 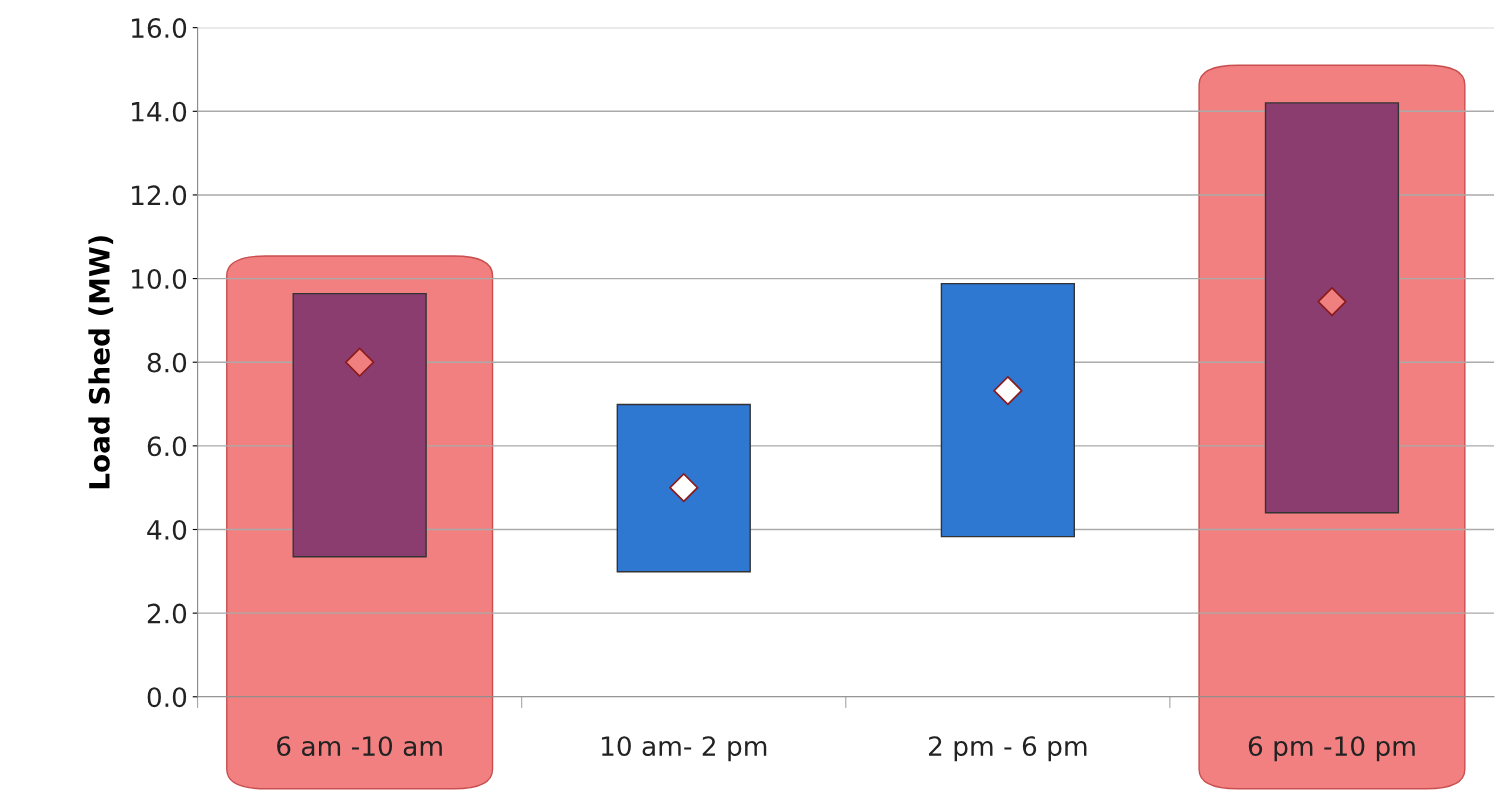 I want to click on y-axis-title: Load Shed (MW), so click(x=101, y=362).